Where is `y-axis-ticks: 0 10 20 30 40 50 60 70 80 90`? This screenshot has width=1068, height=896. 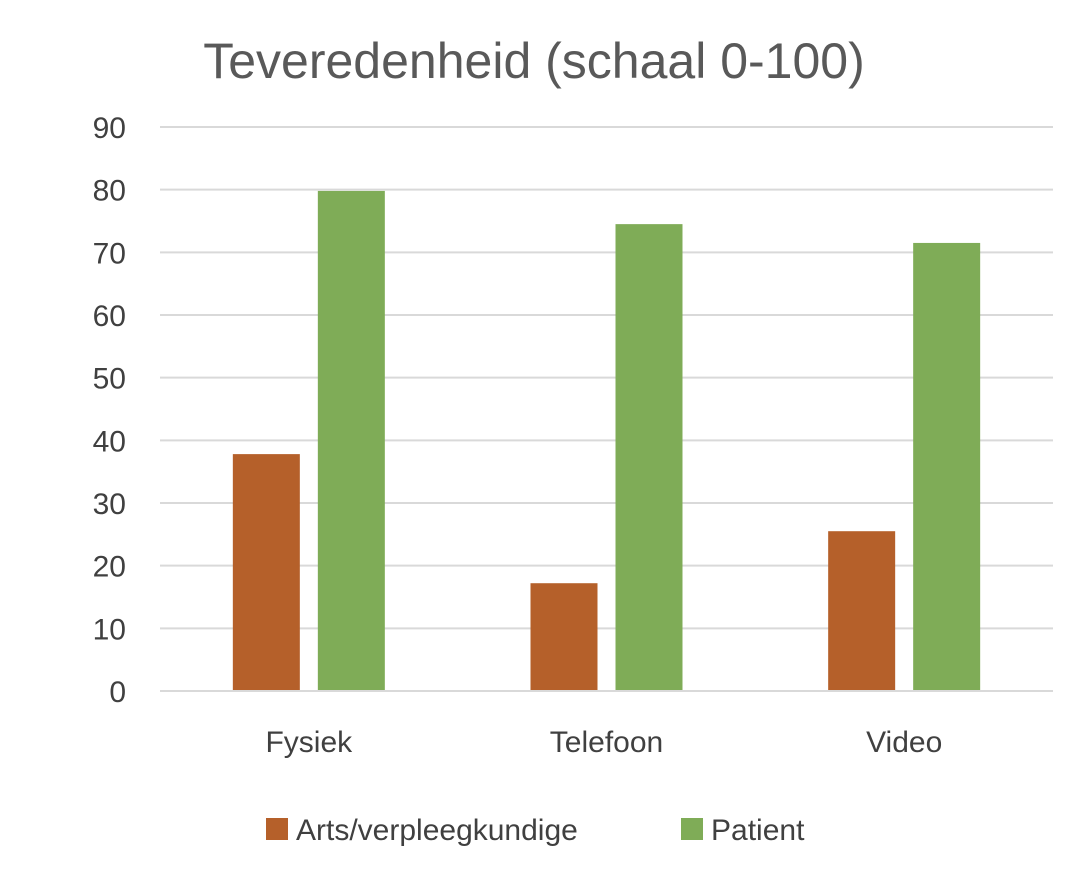
y-axis-ticks: 0 10 20 30 40 50 60 70 80 90 is located at coordinates (109, 410).